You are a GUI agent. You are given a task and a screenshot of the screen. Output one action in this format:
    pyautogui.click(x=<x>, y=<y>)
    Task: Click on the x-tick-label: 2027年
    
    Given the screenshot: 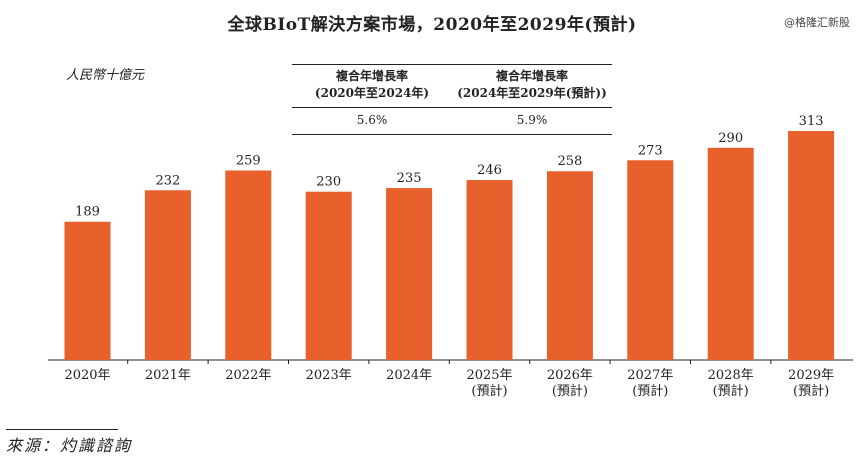 What is the action you would take?
    pyautogui.click(x=650, y=375)
    